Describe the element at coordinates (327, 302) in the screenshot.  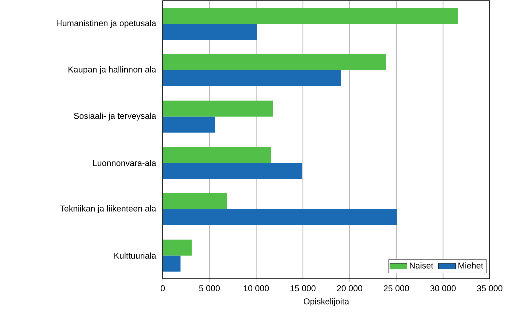
I see `x-axis-title: Opiskelijoita` at that location.